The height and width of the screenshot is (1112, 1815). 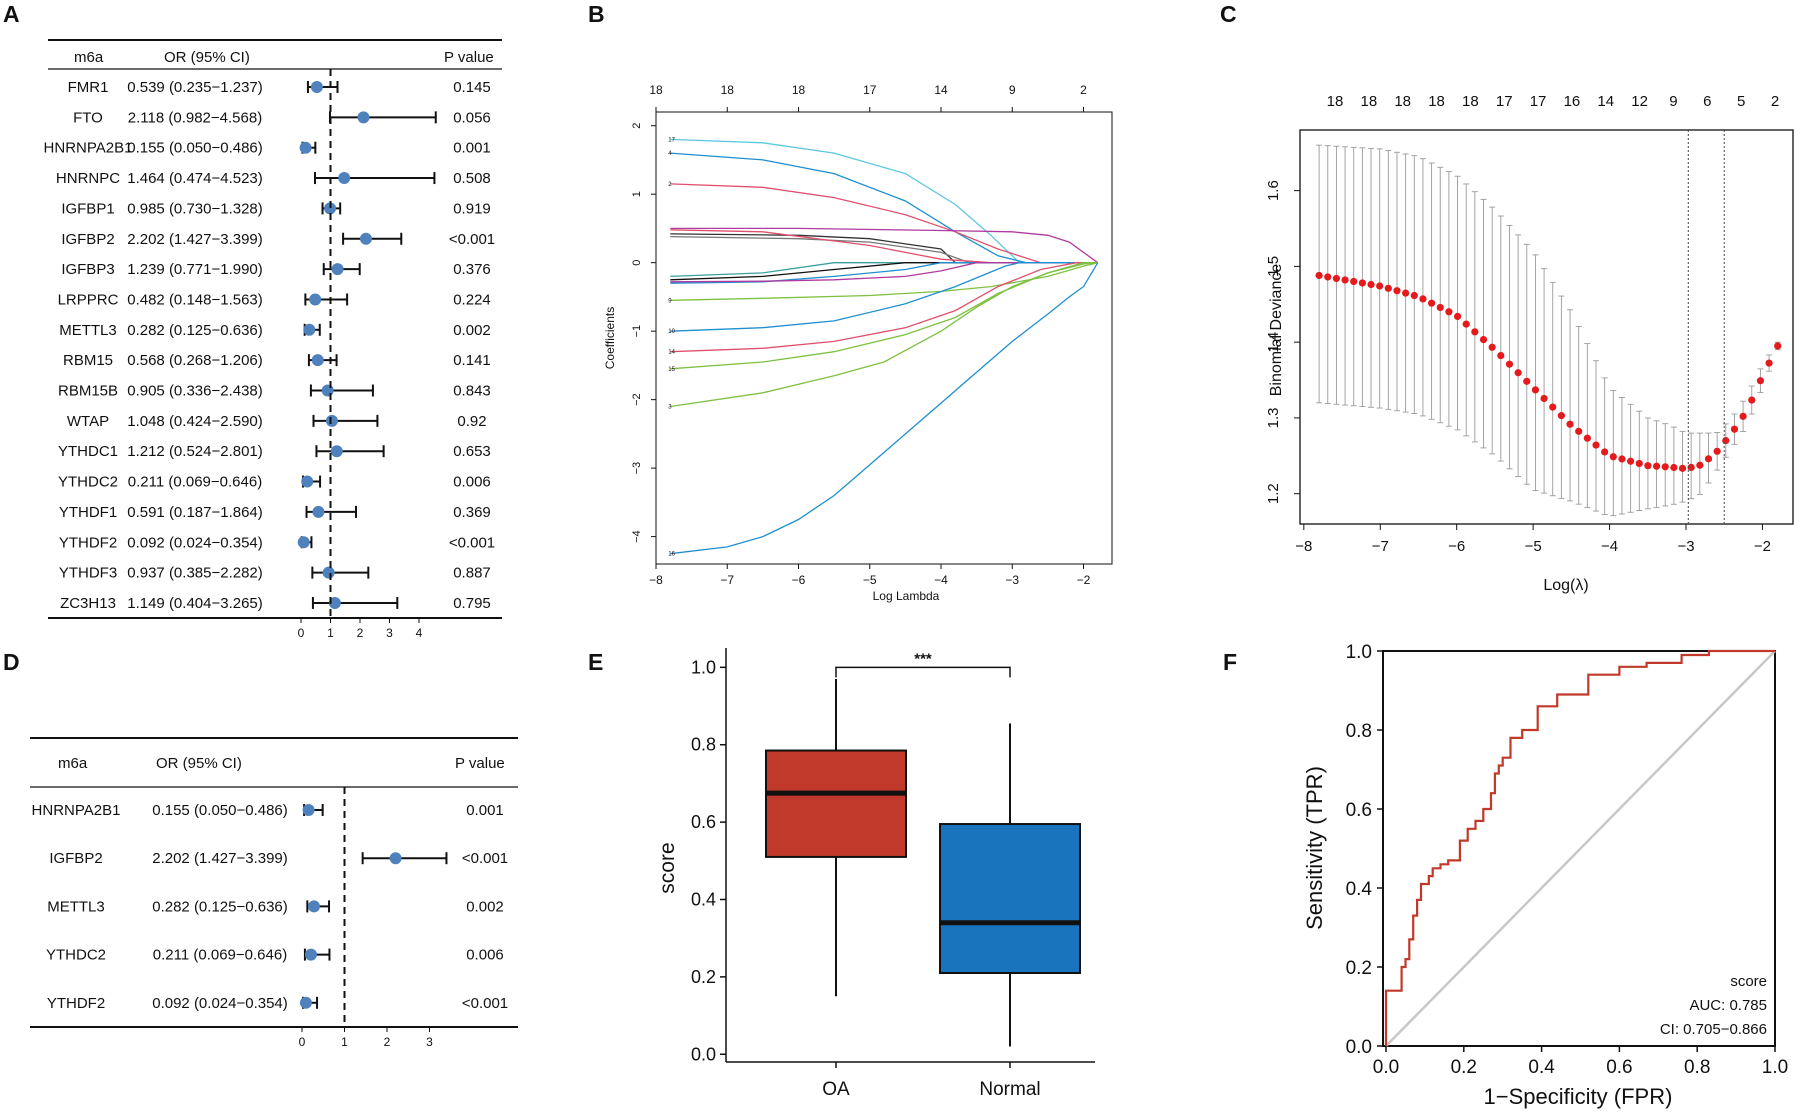 I want to click on forest-d-col-gene: m6a, so click(x=73, y=763).